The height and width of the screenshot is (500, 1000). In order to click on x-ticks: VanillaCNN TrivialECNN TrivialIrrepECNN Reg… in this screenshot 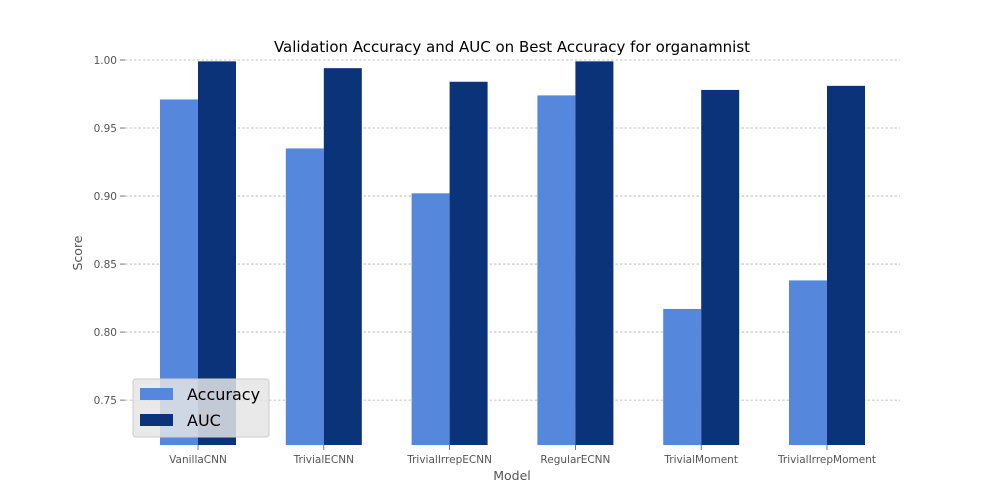, I will do `click(522, 455)`.